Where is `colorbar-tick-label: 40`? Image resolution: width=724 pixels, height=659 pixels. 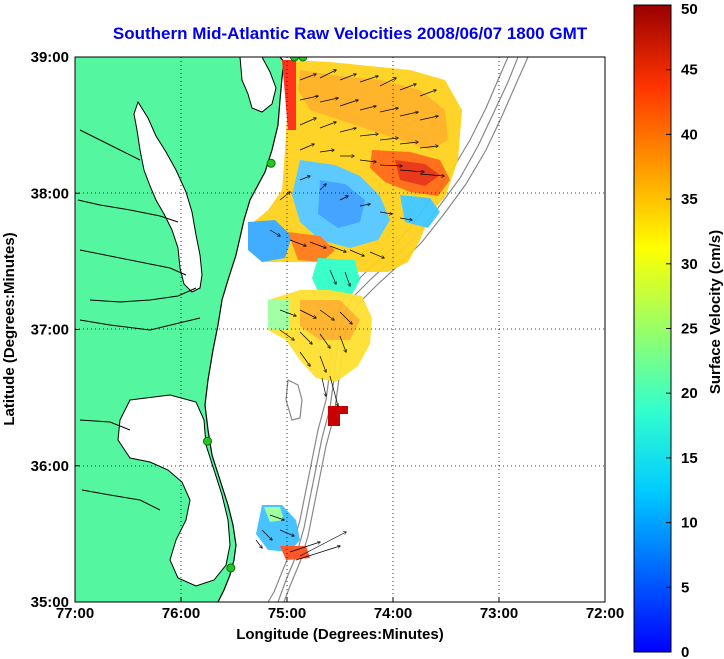
colorbar-tick-label: 40 is located at coordinates (689, 134).